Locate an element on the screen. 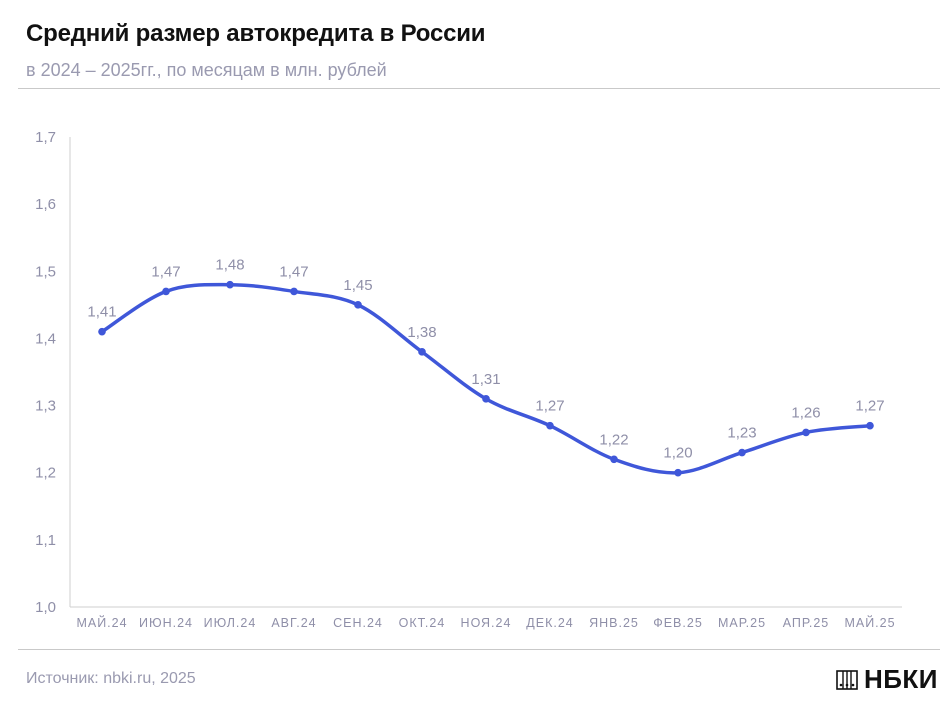 This screenshot has height=702, width=948. x-tick-label: СЕН.24 is located at coordinates (358, 623).